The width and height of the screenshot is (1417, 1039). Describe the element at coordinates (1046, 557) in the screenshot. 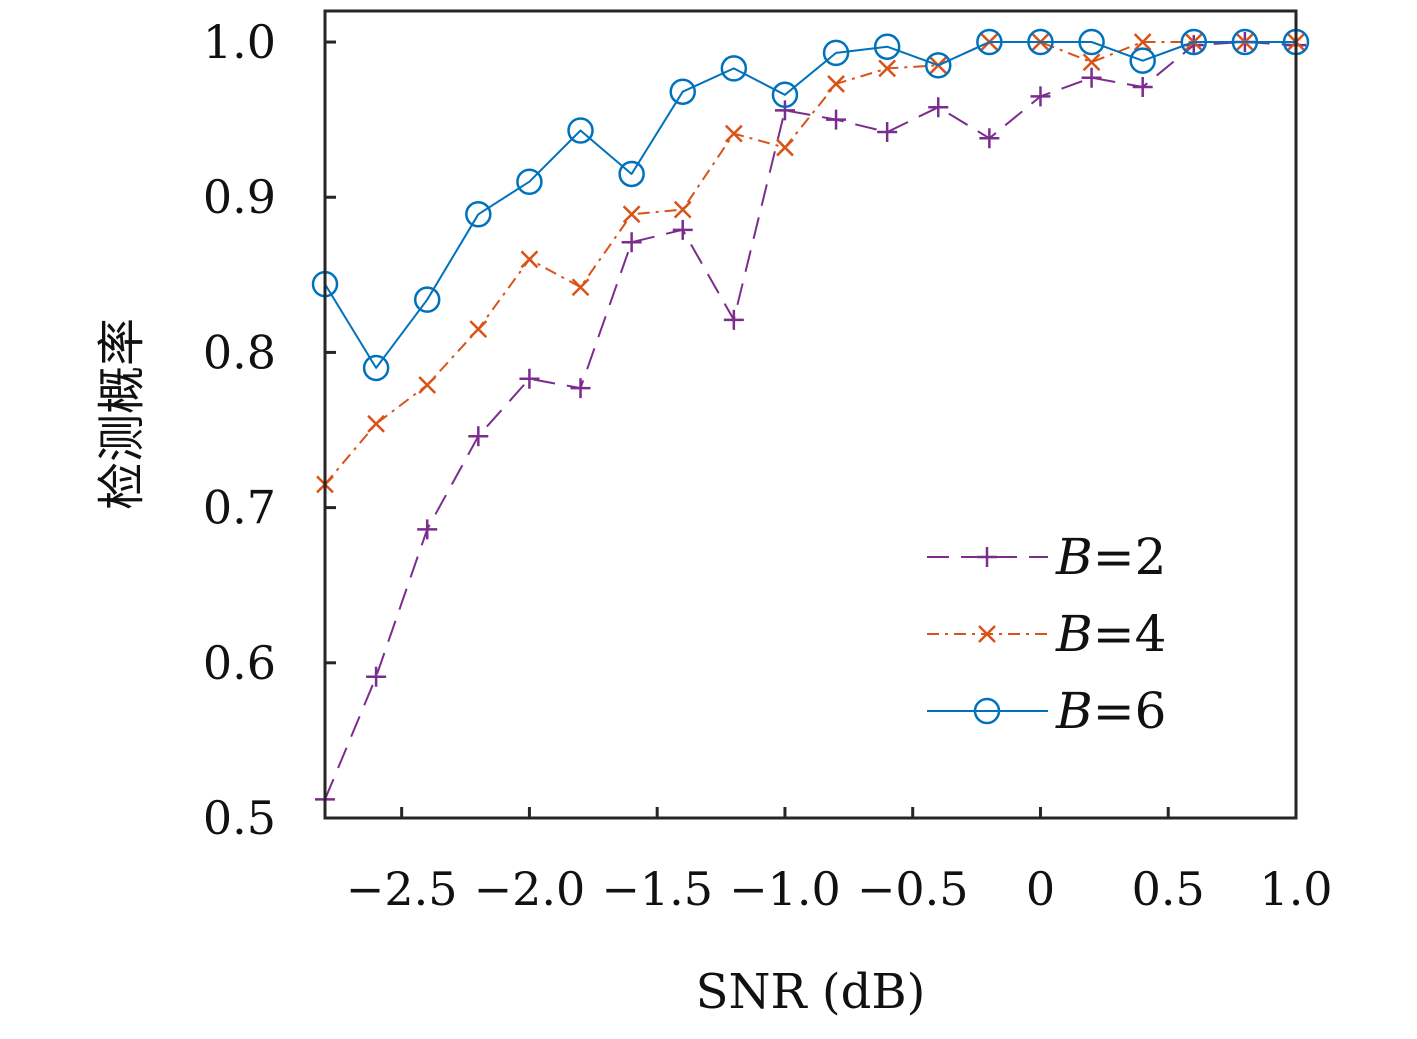

I see `legend-entry: B=2` at that location.